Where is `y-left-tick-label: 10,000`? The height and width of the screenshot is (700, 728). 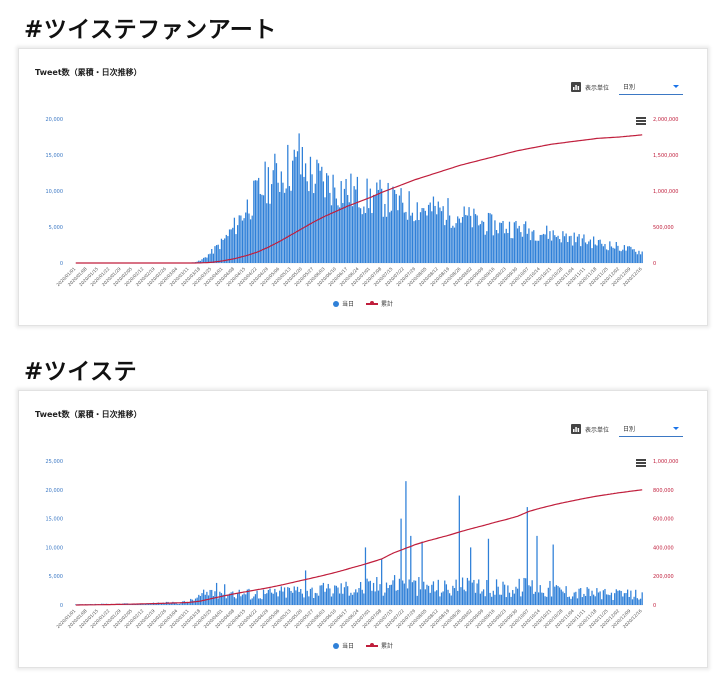
y-left-tick-label: 10,000 is located at coordinates (55, 548).